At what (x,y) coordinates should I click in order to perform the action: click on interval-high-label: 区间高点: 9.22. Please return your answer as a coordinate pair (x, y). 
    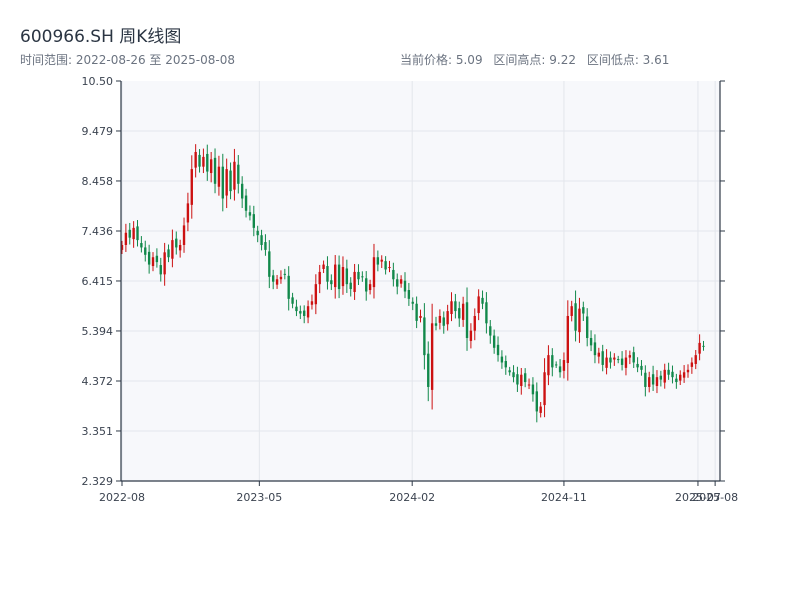
    Looking at the image, I should click on (534, 60).